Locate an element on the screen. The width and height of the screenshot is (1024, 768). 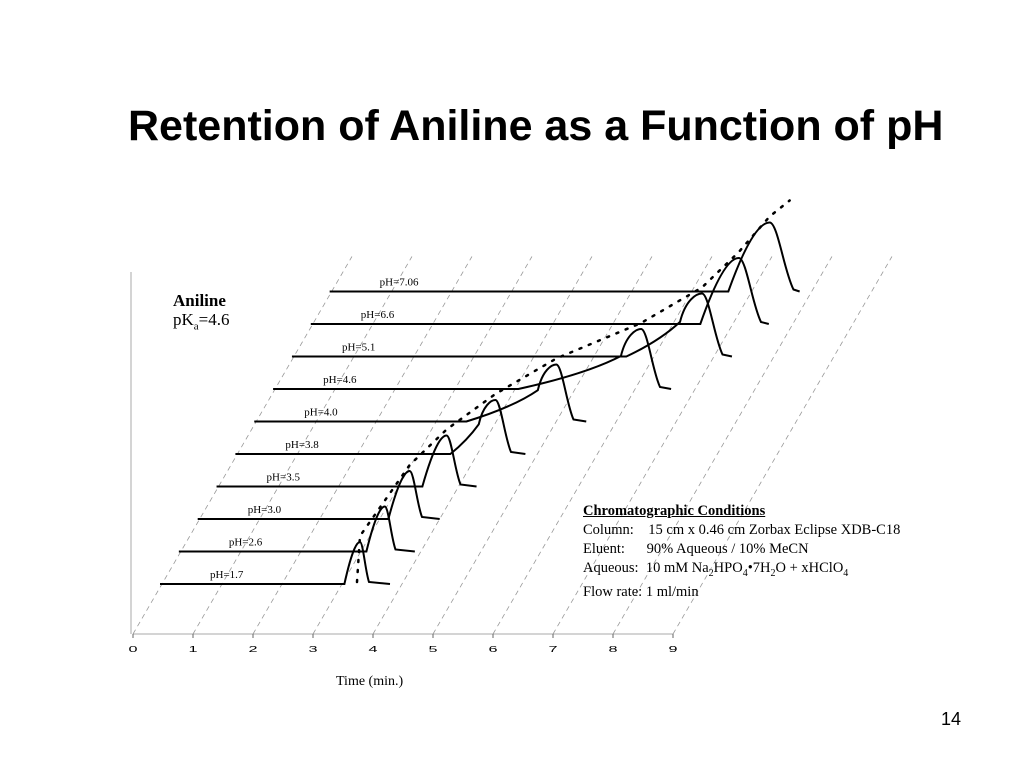
trace-ph-label: pH=6.6 is located at coordinates (378, 315).